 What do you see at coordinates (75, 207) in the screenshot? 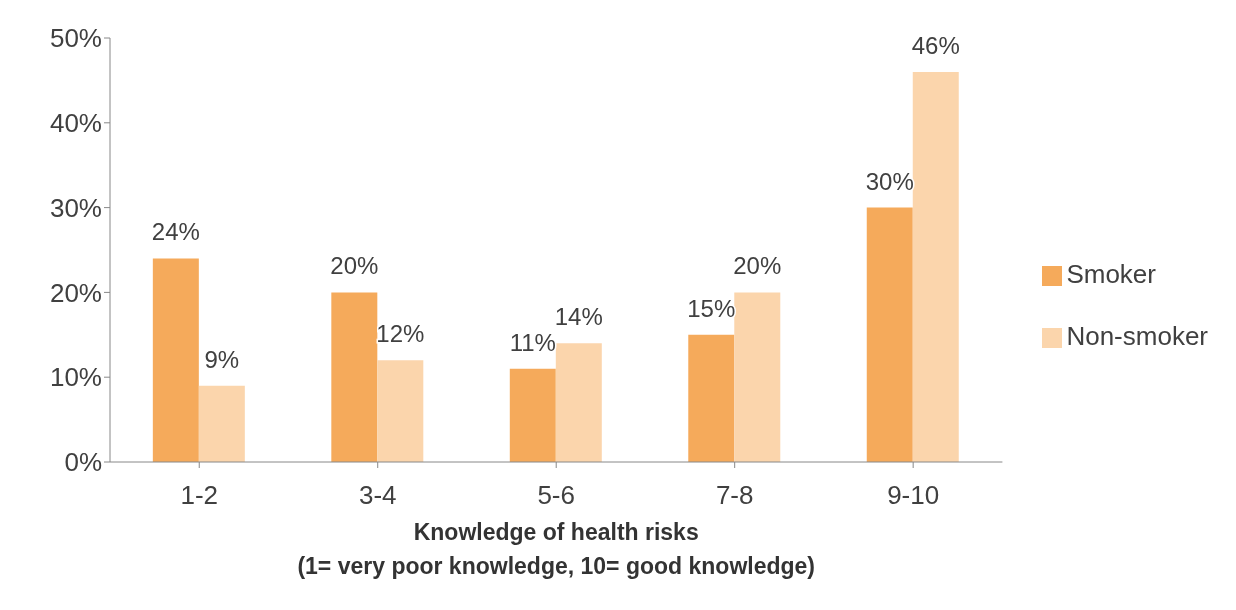
I see `y-tick-label: 30%` at bounding box center [75, 207].